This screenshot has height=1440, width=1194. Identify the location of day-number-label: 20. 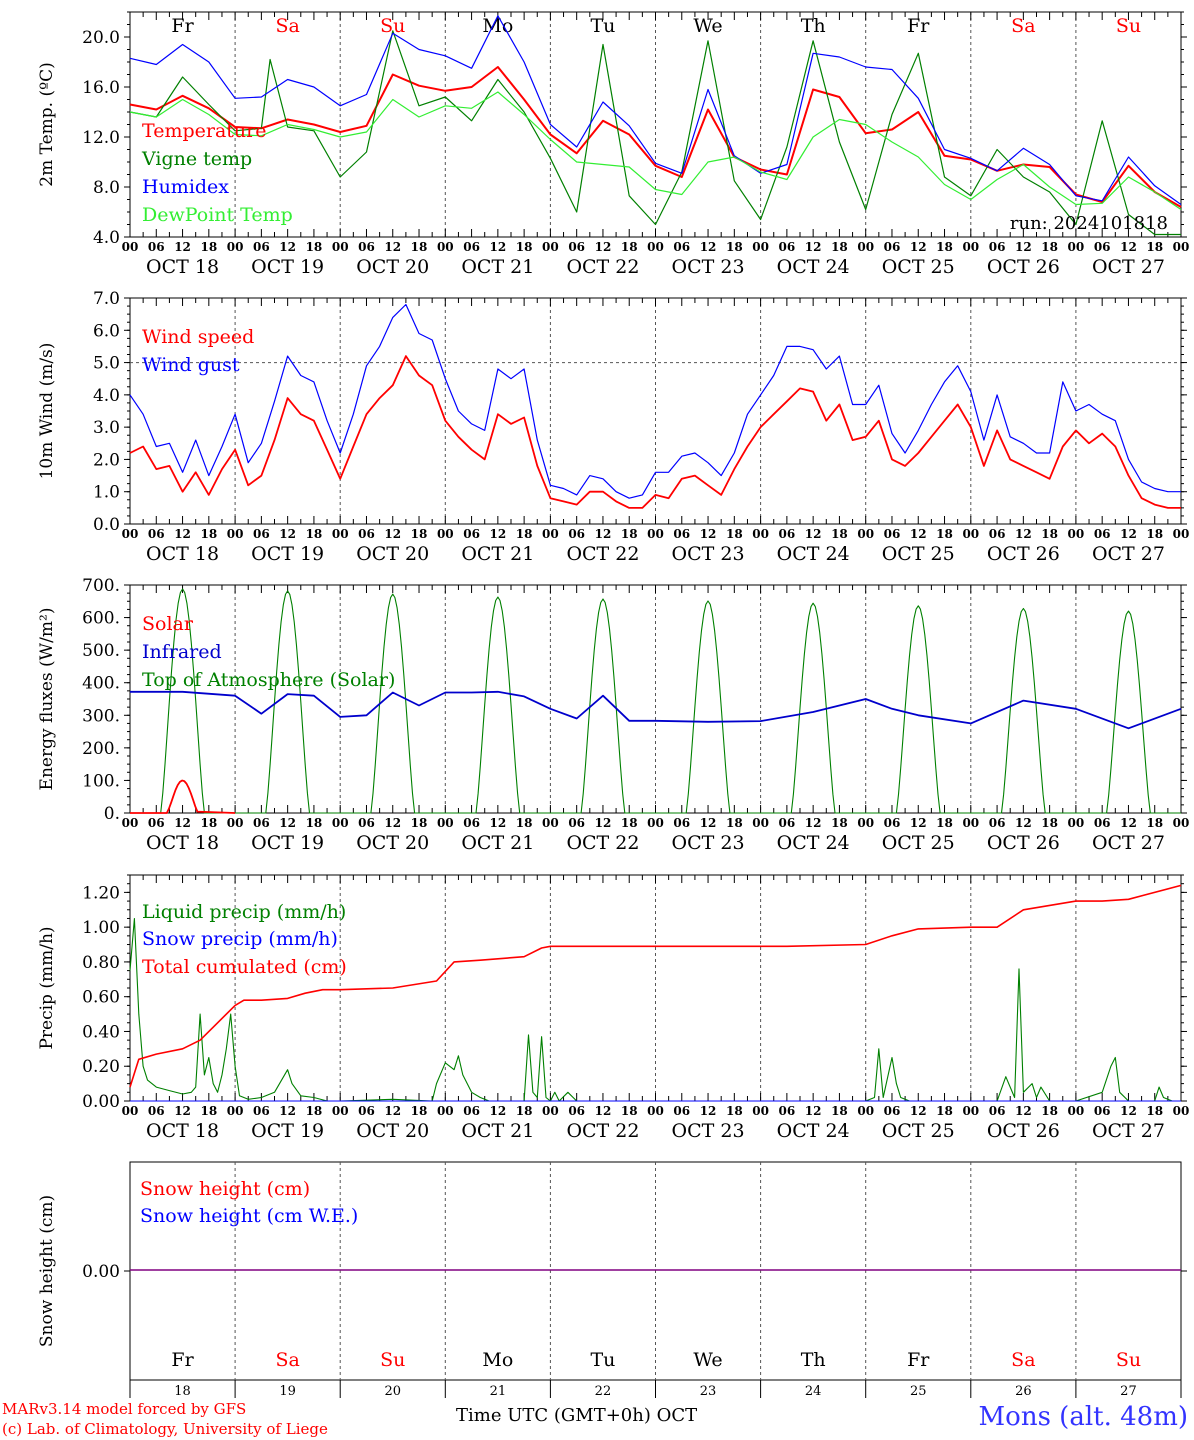
(392, 1391).